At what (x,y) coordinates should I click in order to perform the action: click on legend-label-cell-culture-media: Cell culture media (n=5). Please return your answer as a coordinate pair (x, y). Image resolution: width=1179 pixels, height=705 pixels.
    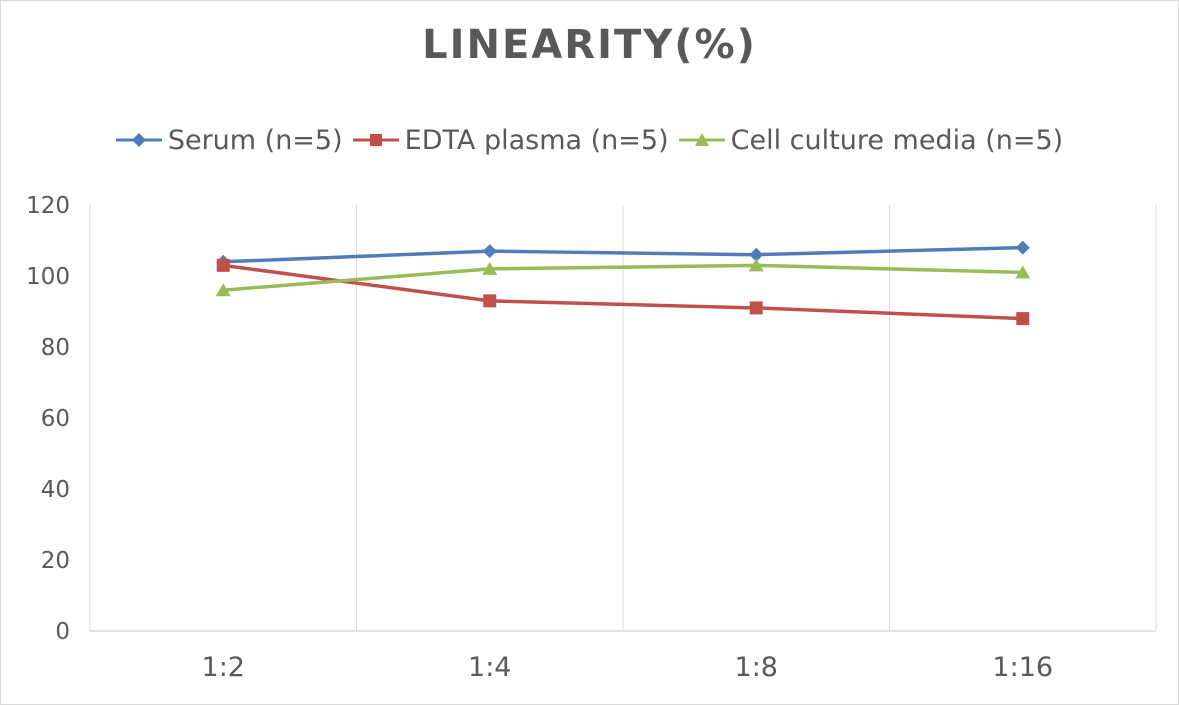
    Looking at the image, I should click on (897, 140).